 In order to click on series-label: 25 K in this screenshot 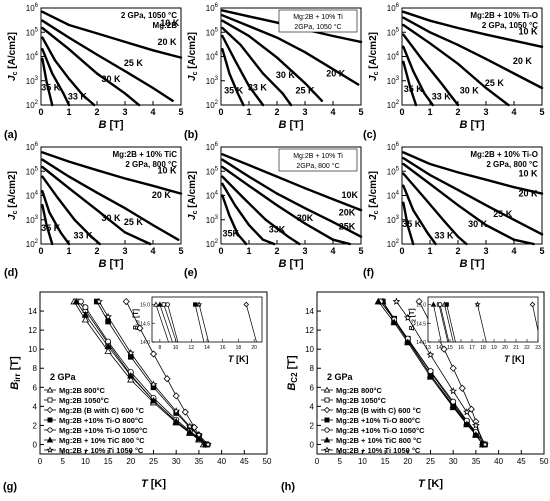, I will do `click(503, 214)`.